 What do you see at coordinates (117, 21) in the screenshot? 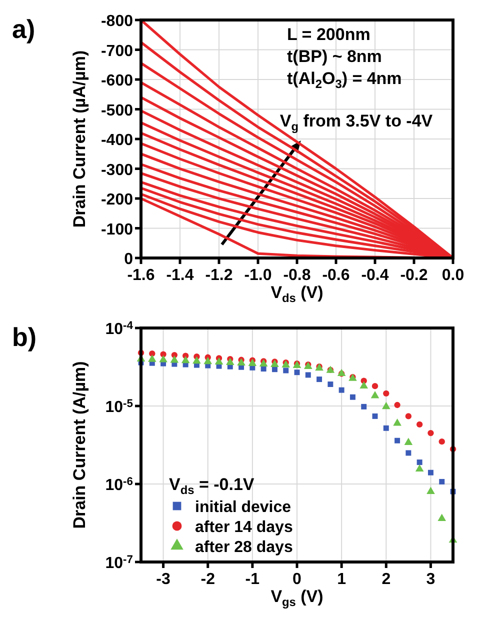
I see `y-tick-label: -800` at bounding box center [117, 21].